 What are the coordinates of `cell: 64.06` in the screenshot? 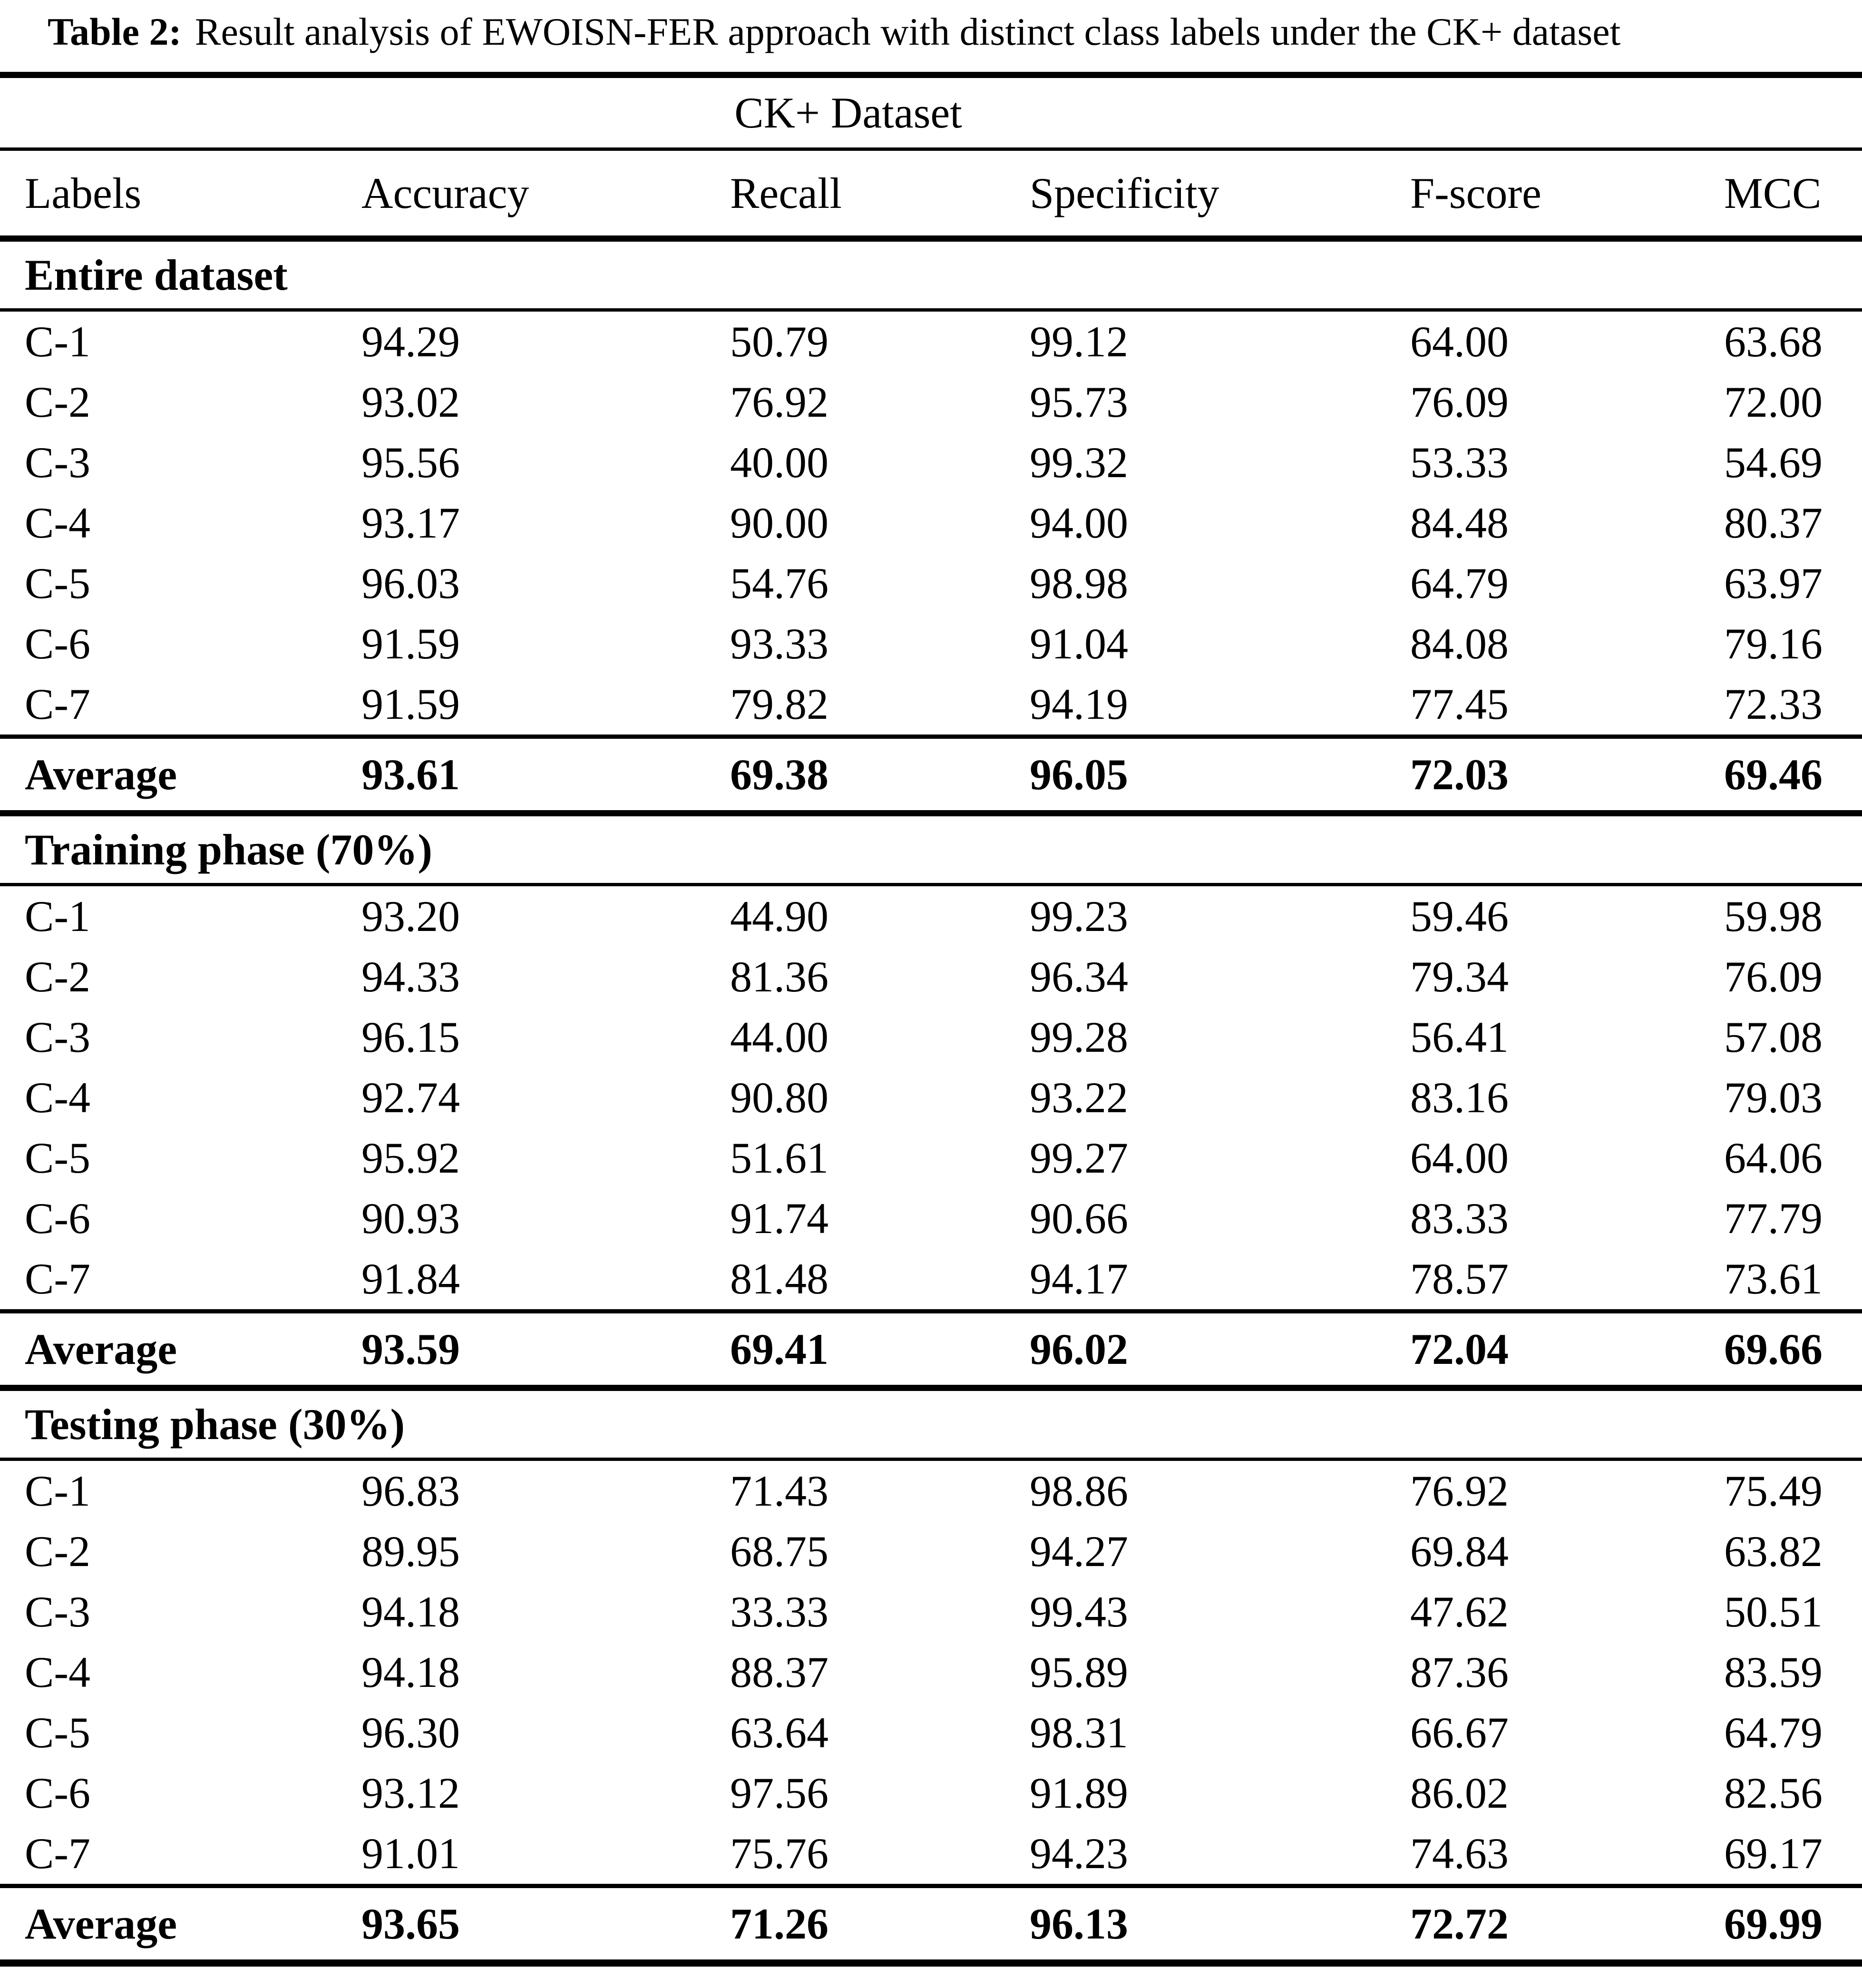 It's located at (1773, 1158).